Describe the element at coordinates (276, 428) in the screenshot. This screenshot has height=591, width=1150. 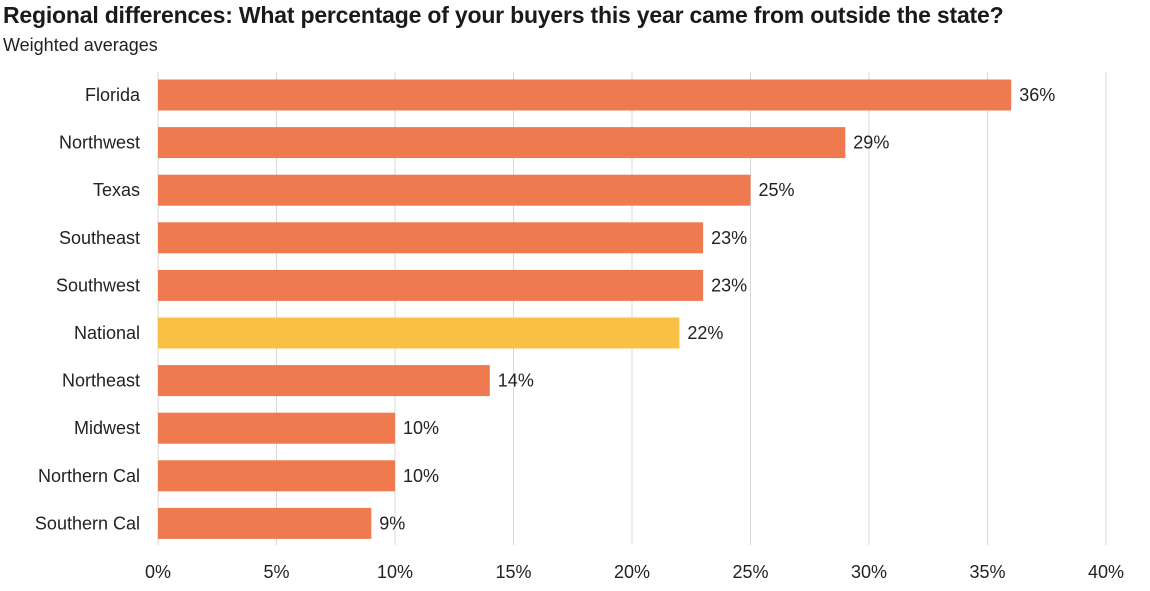
I see `bar-midwest` at that location.